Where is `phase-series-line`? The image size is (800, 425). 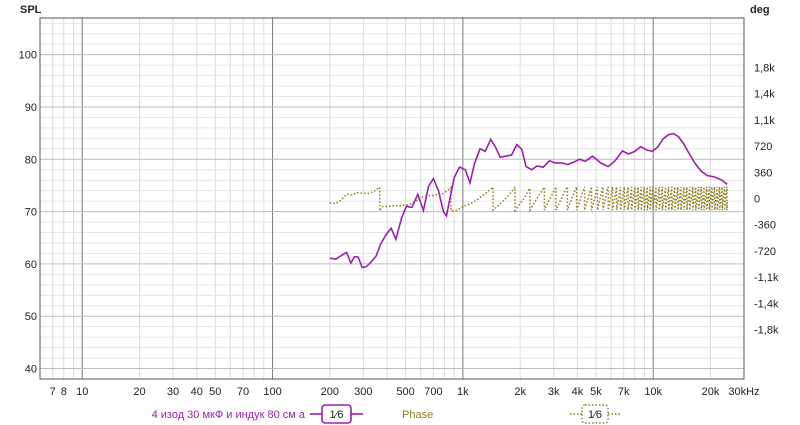 phase-series-line is located at coordinates (529, 199).